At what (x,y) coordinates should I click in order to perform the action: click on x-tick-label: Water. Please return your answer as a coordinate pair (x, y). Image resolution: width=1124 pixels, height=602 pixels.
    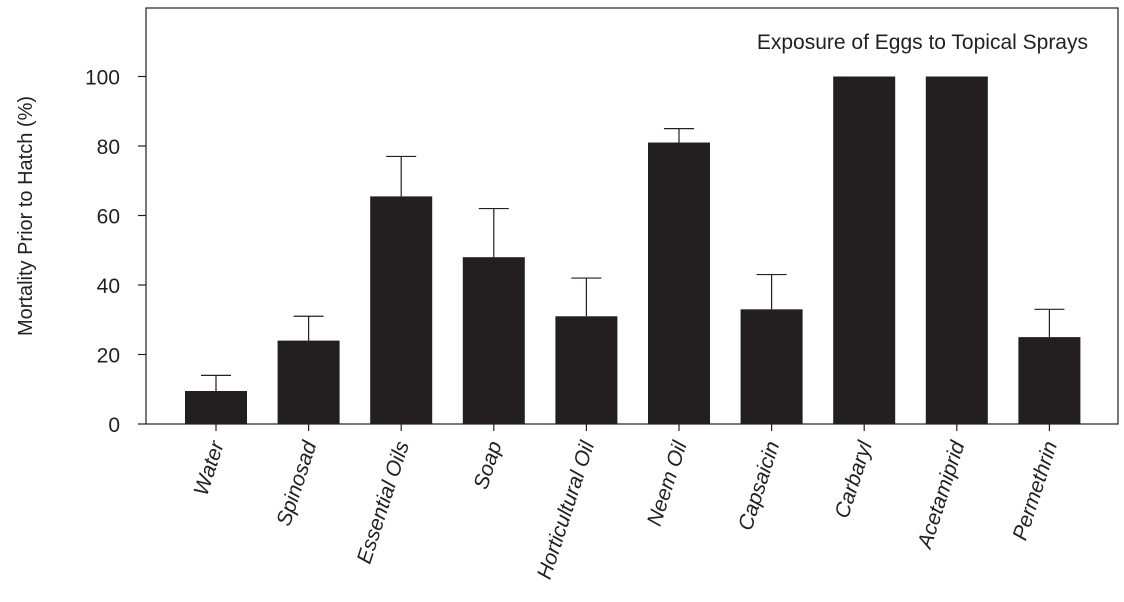
    Looking at the image, I should click on (209, 467).